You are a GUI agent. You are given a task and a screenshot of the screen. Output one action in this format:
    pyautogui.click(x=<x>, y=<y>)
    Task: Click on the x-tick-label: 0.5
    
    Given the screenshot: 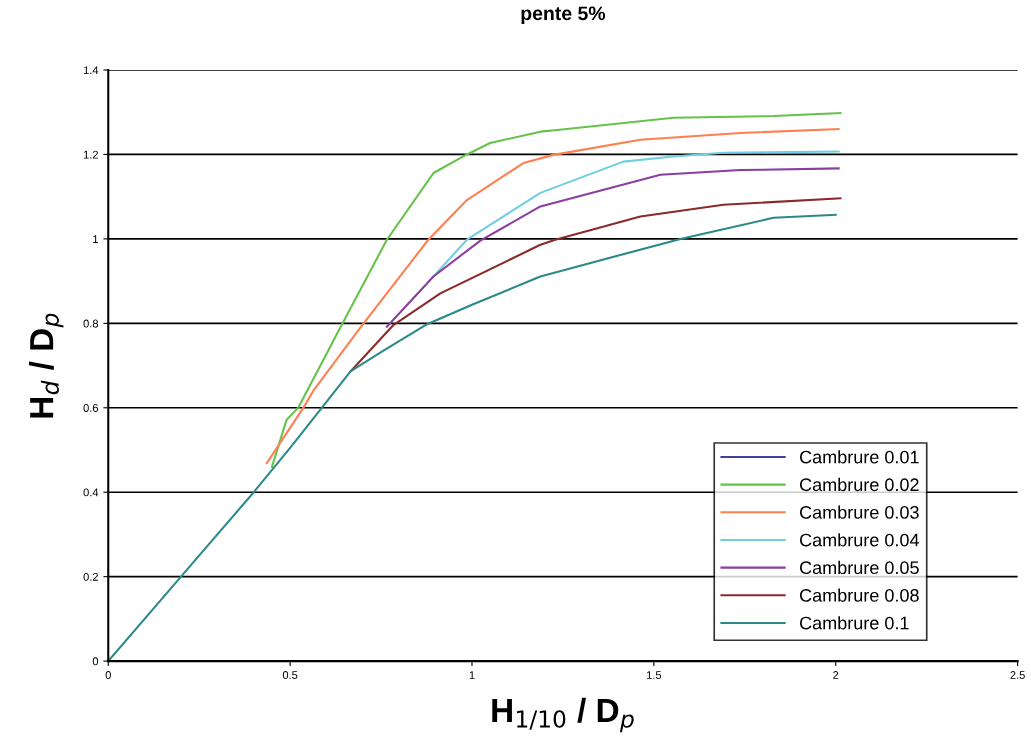 What is the action you would take?
    pyautogui.click(x=290, y=675)
    